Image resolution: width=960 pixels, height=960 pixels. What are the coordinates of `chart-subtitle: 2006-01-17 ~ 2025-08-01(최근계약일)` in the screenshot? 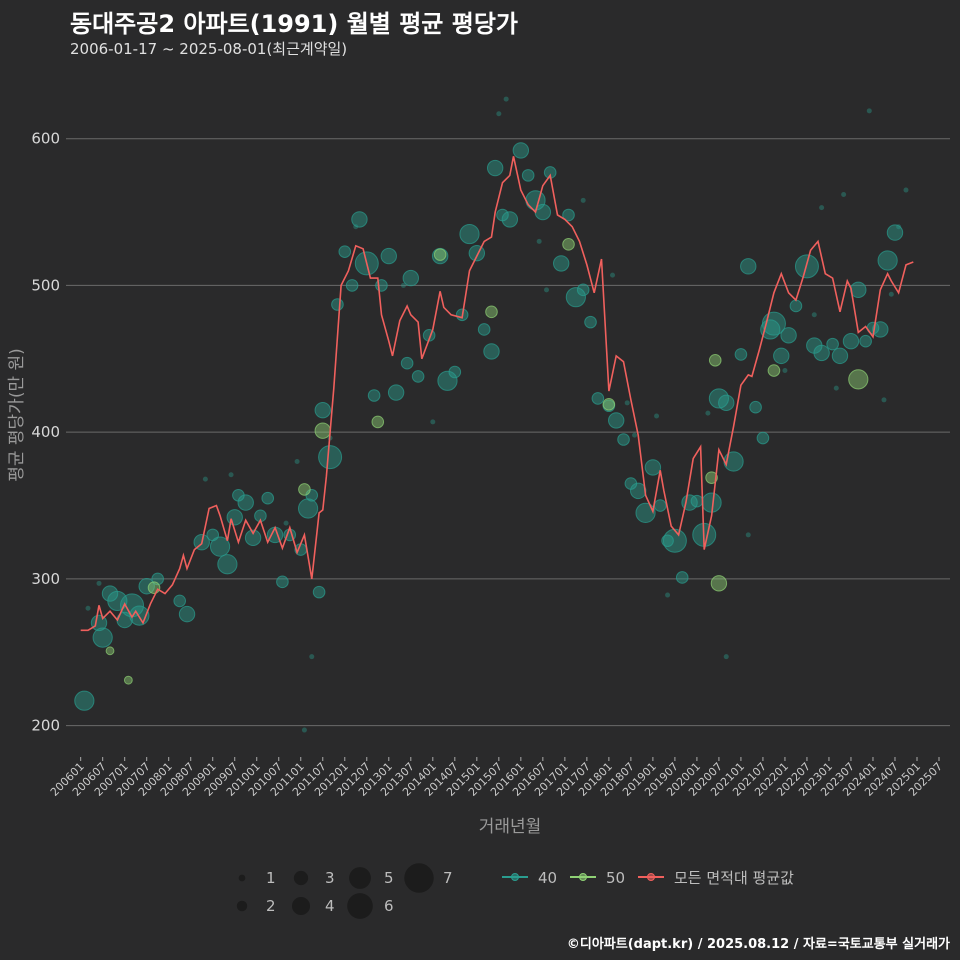 It's located at (209, 49).